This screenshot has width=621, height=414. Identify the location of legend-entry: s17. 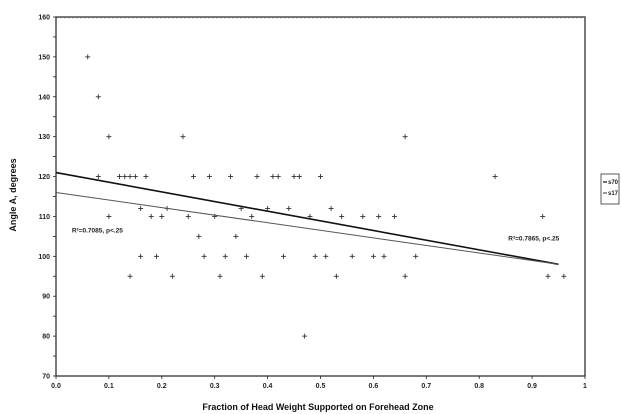
(613, 194).